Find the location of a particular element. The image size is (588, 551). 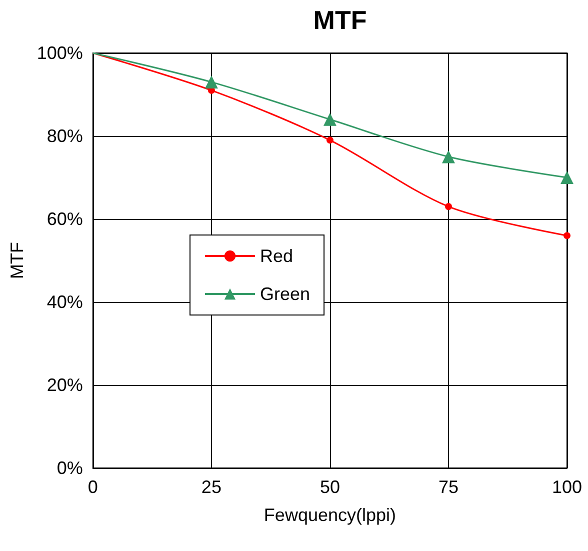

y-tick-label: 100% is located at coordinates (59, 53).